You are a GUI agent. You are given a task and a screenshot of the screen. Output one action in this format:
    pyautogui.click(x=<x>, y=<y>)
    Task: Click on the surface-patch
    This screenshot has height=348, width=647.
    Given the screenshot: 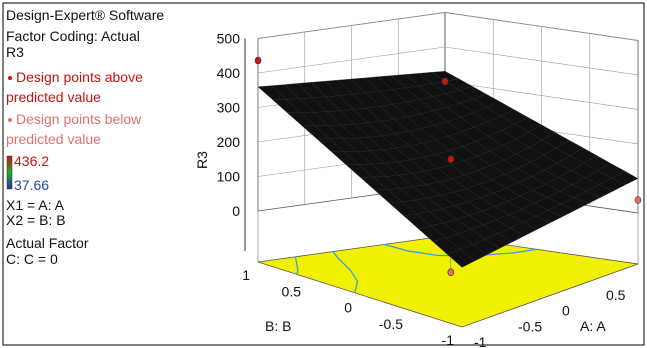 What is the action you would take?
    pyautogui.click(x=445, y=76)
    